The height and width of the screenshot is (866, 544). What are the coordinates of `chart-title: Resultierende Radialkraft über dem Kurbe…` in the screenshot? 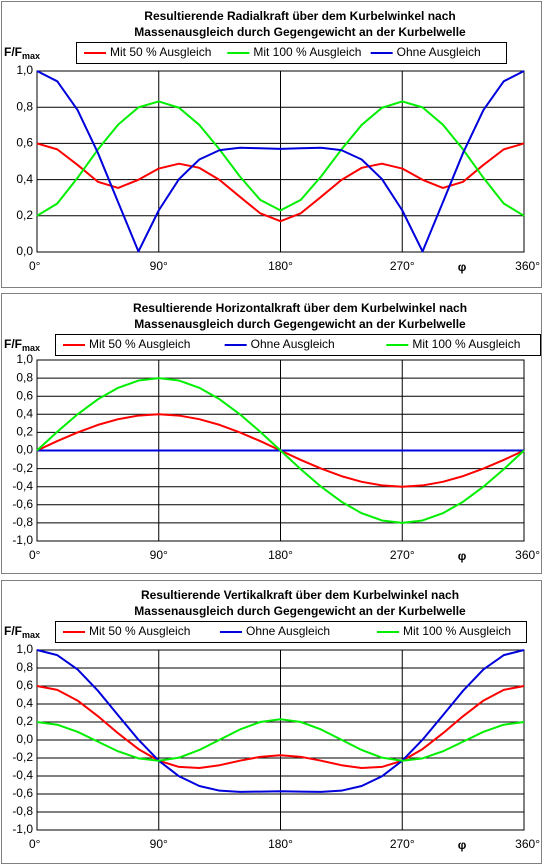 It's located at (299, 16).